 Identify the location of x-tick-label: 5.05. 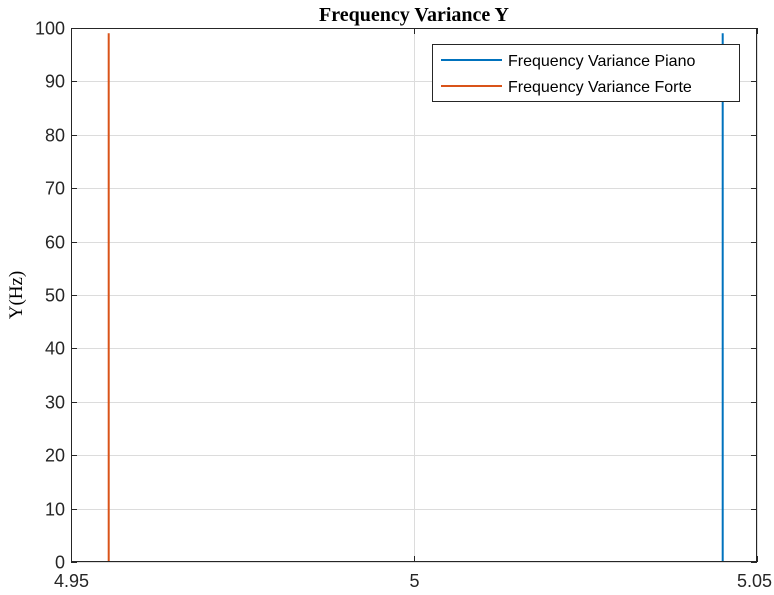
(754, 581).